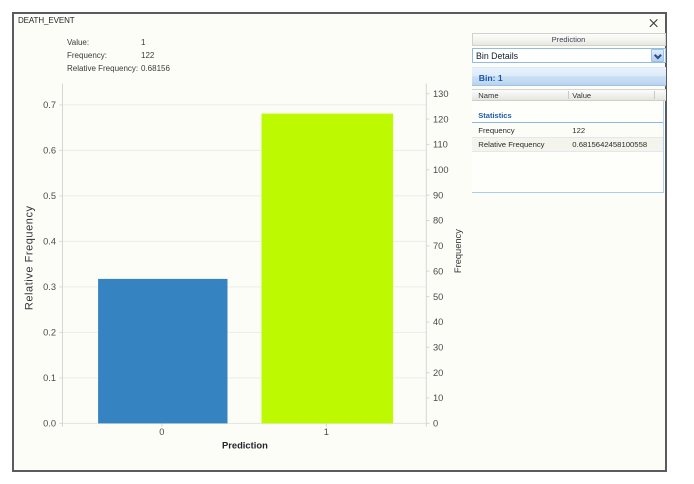  Describe the element at coordinates (30, 257) in the screenshot. I see `svg-text: Relative Frequency` at that location.